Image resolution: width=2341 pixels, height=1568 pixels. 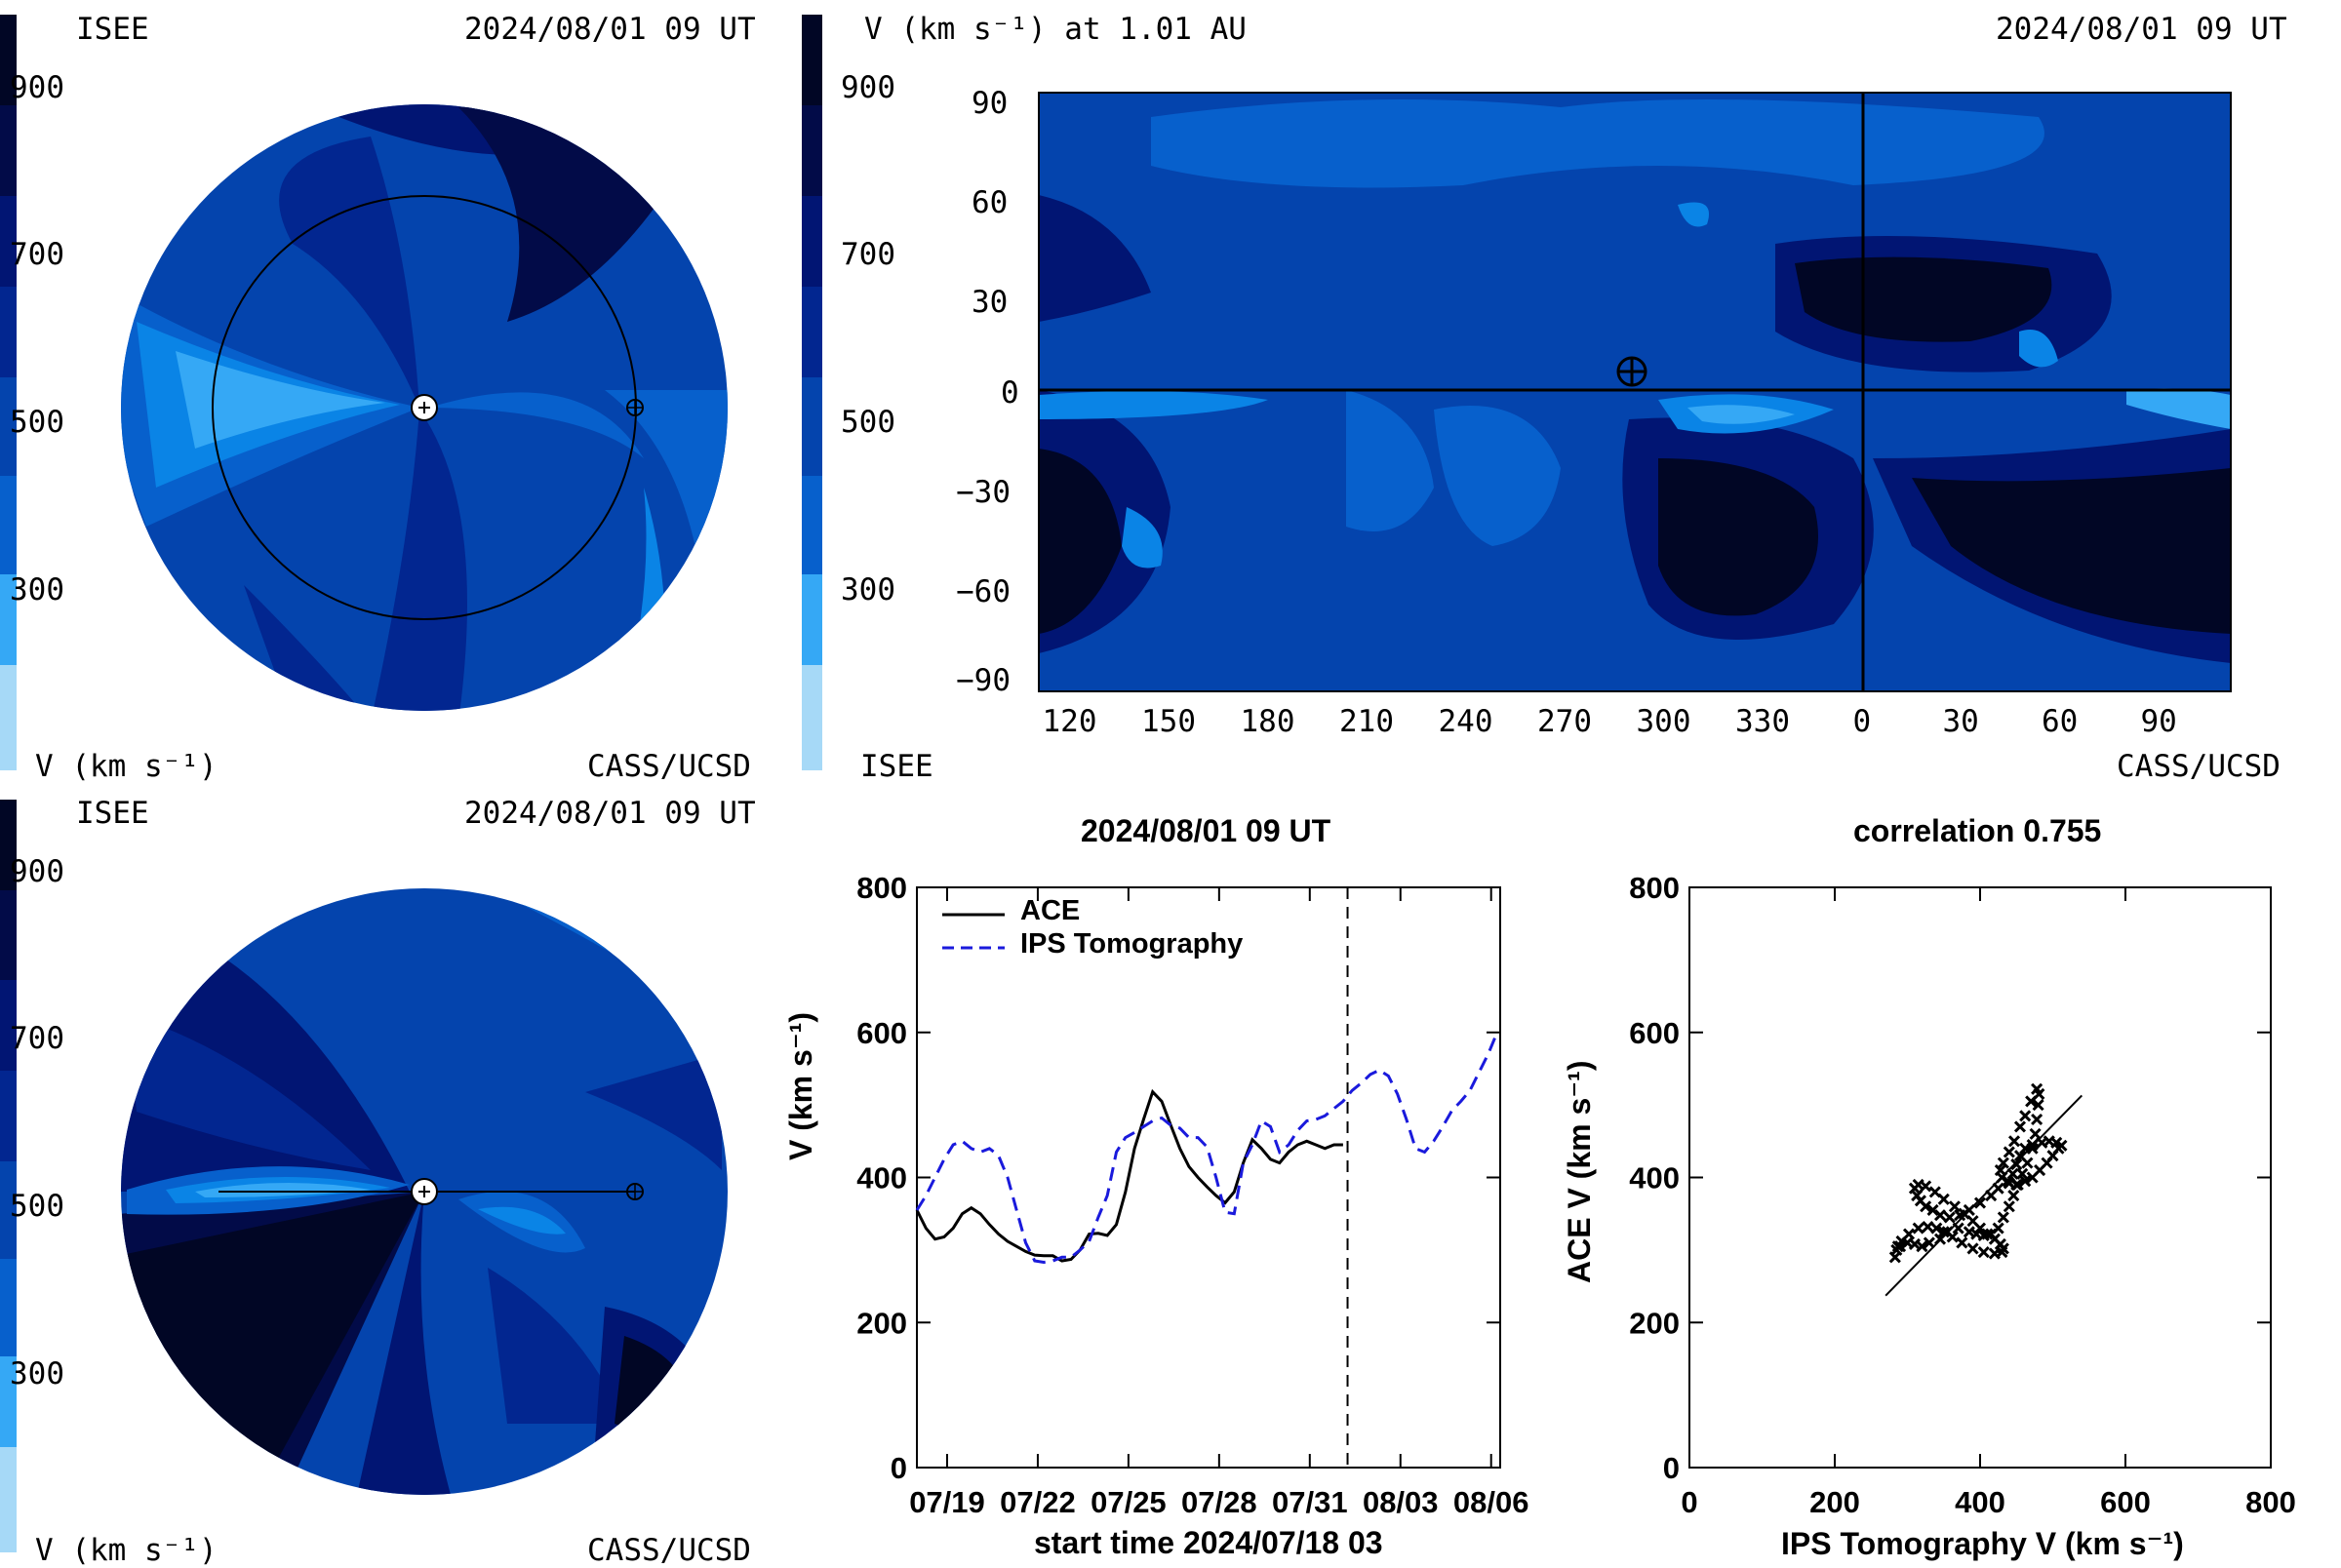 I want to click on map-colorbar-tick-700: 700, so click(x=868, y=254).